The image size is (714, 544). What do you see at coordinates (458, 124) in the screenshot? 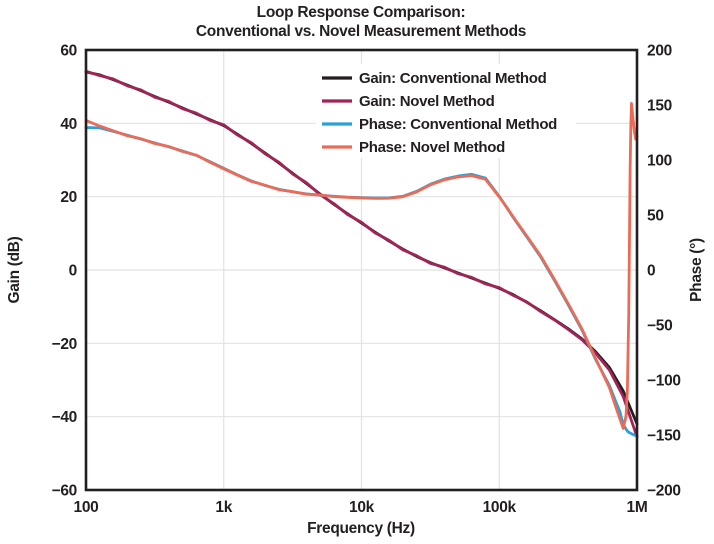
I see `legend-label: Phase: Conventional Method` at bounding box center [458, 124].